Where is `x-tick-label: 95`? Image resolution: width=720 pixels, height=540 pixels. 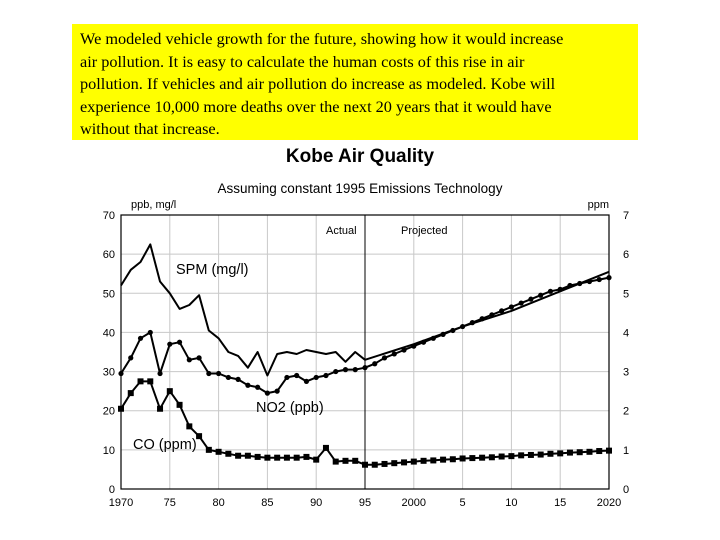 x-tick-label: 95 is located at coordinates (365, 503).